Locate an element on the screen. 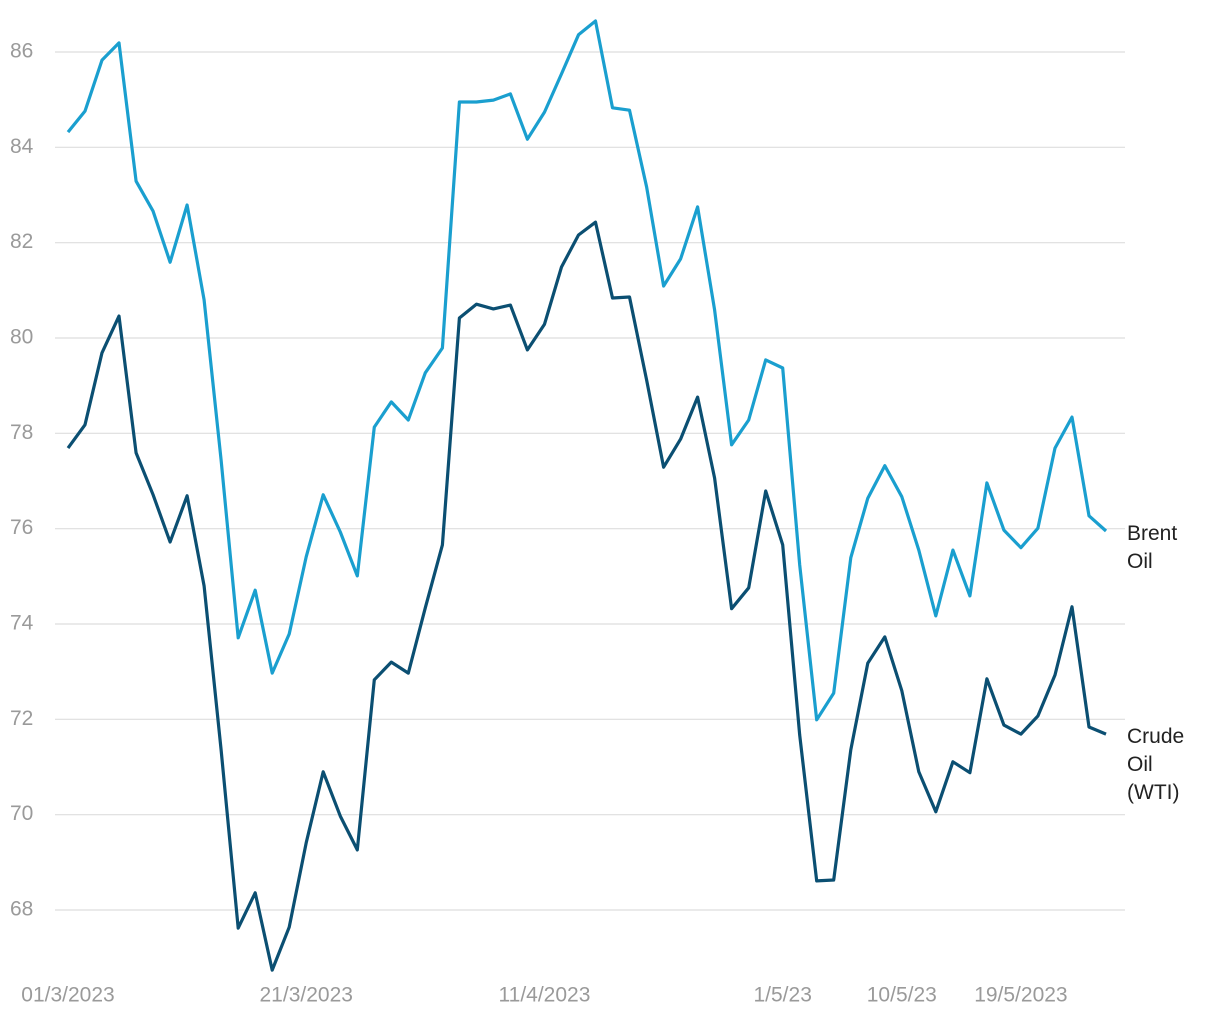  y-tick-label: 80 is located at coordinates (21, 337).